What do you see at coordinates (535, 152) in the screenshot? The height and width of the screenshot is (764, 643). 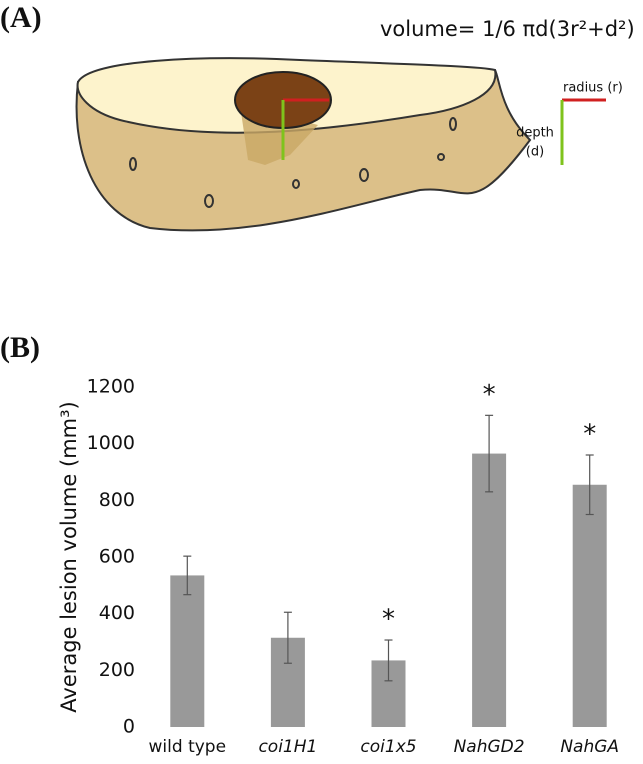 I see `depth-label: (d)` at bounding box center [535, 152].